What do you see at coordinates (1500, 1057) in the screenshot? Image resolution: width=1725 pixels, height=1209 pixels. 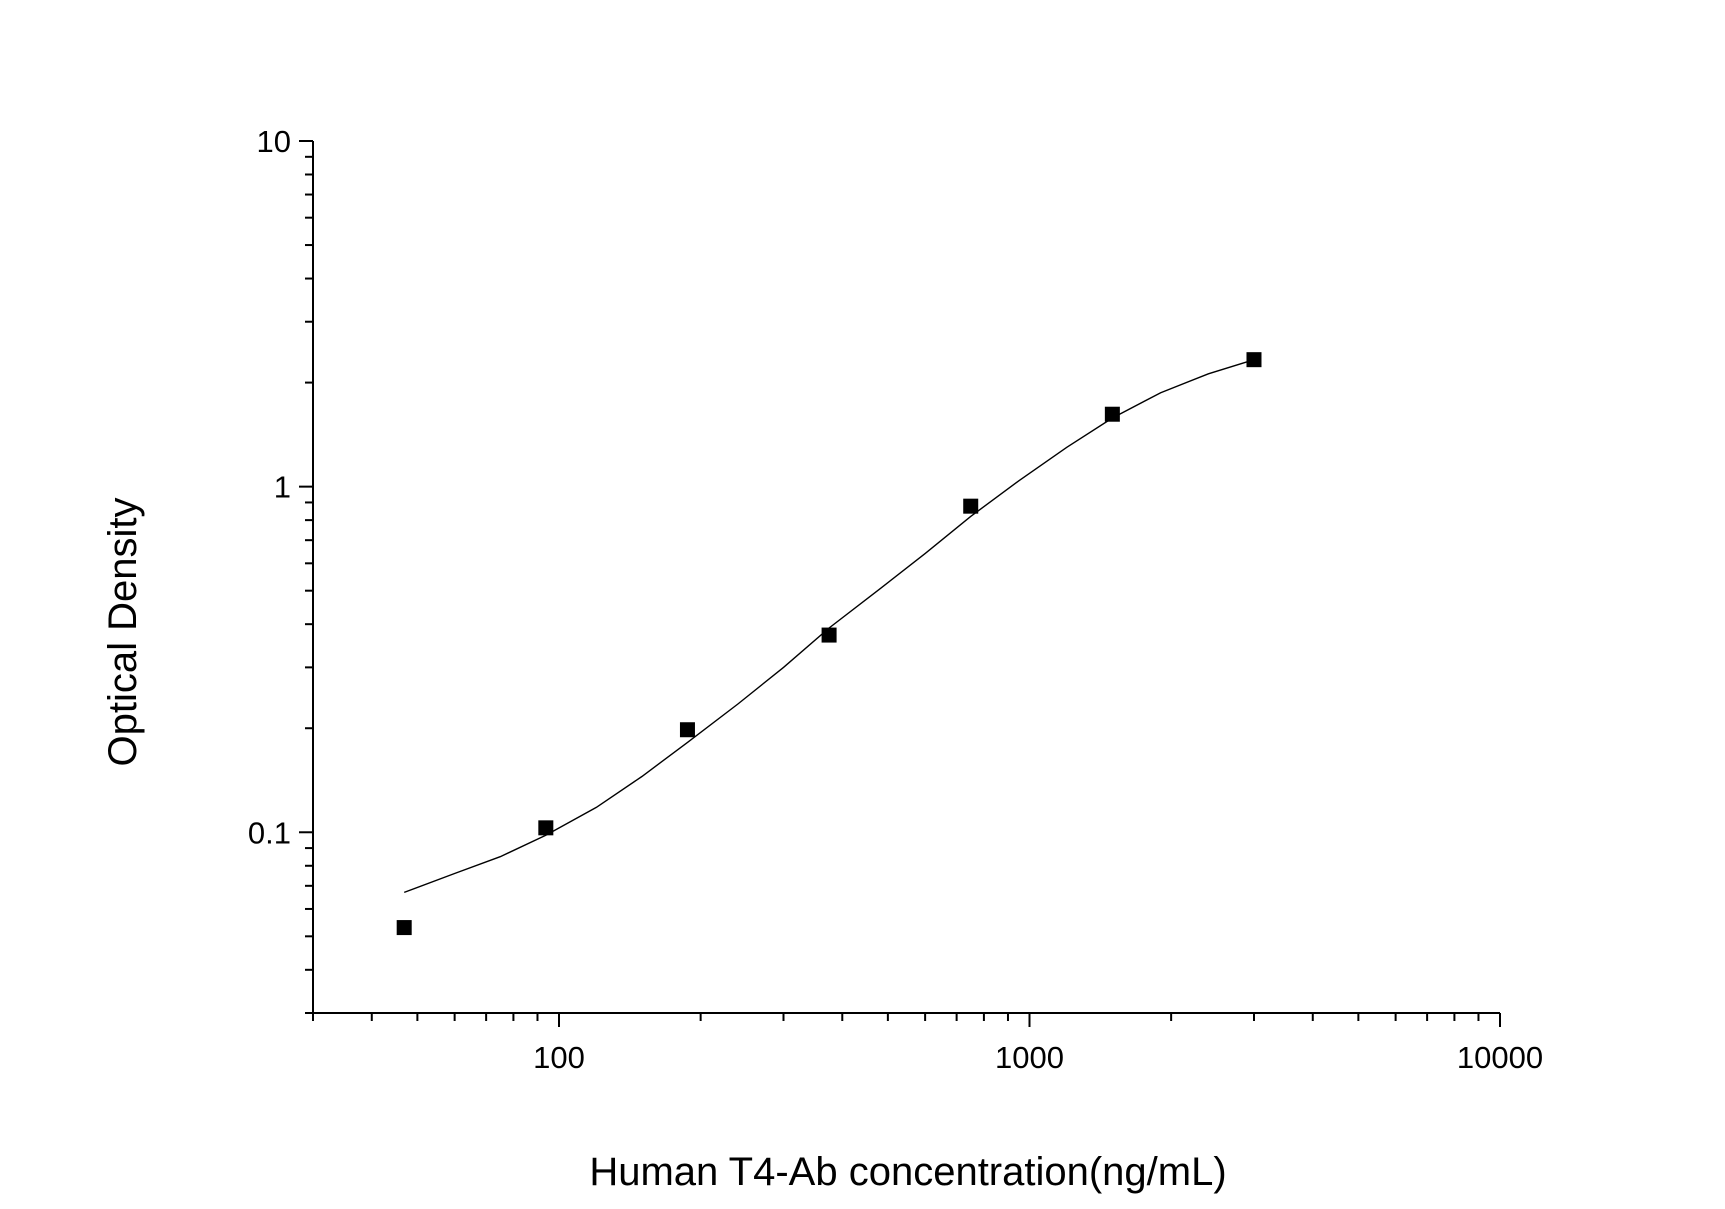 I see `x-tick-label: 10000` at bounding box center [1500, 1057].